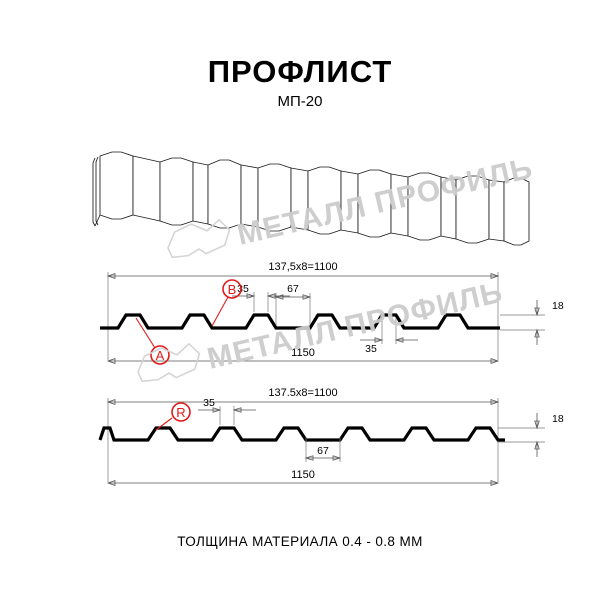 The image size is (600, 600). Describe the element at coordinates (311, 198) in the screenshot. I see `isometric-view` at that location.